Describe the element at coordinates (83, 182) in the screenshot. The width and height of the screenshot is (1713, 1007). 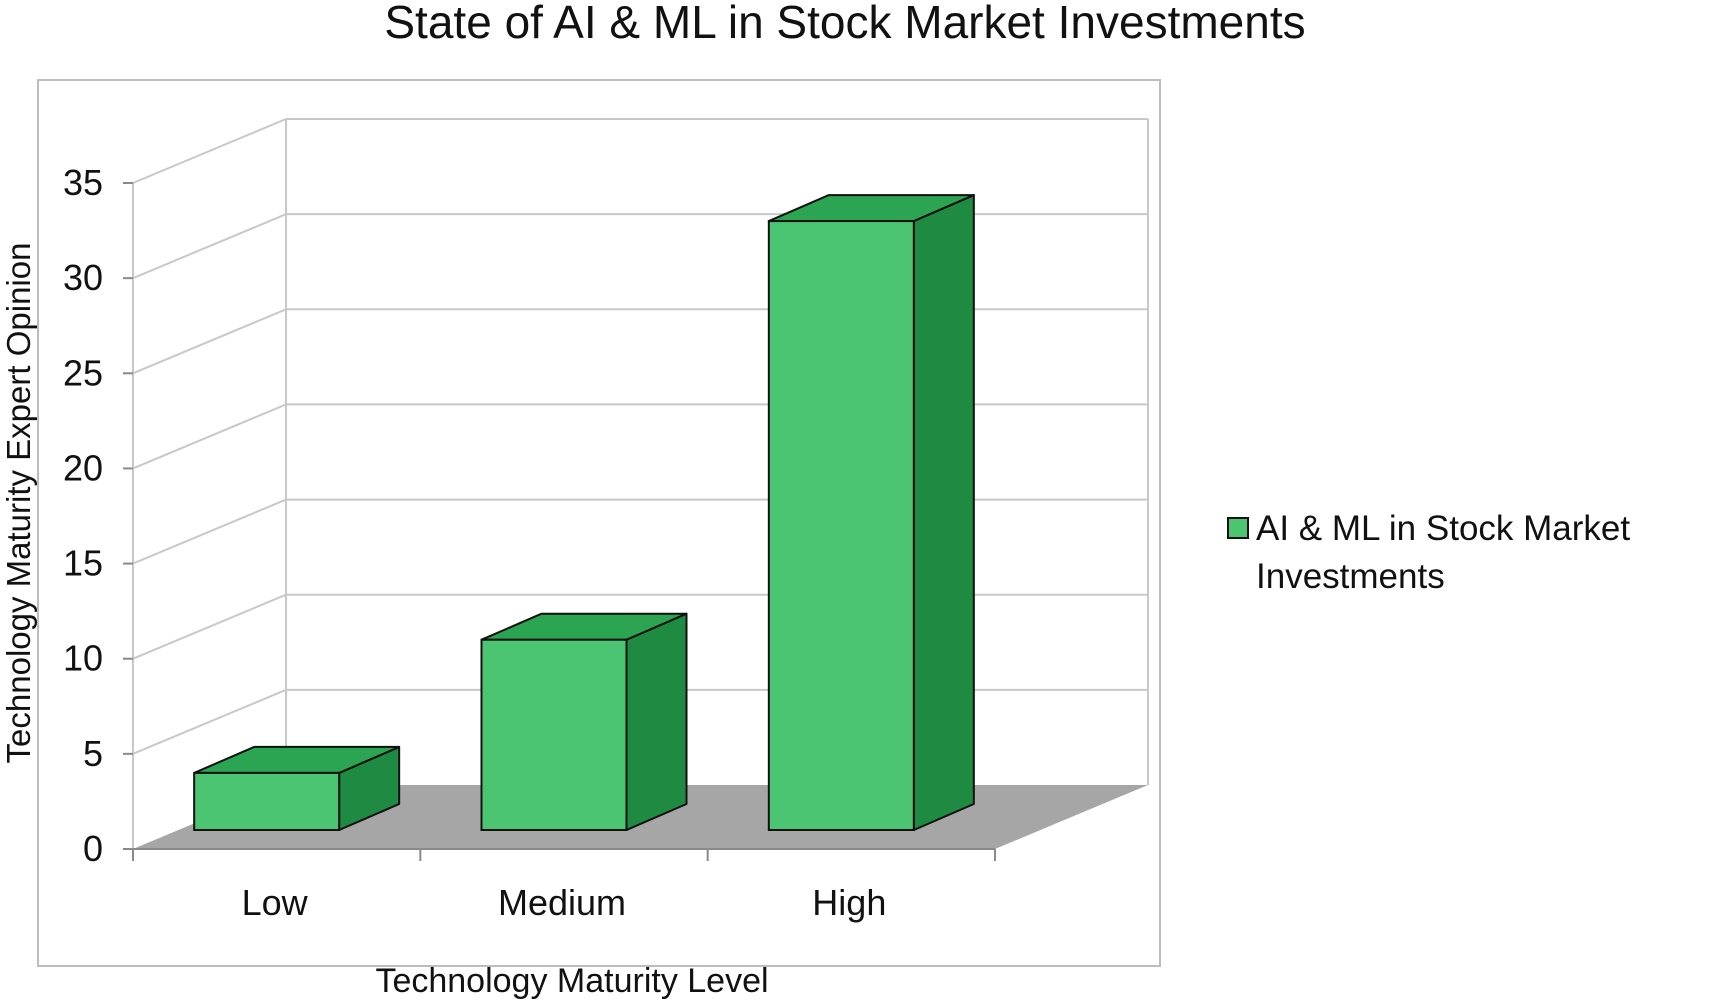
I see `y-tick-label: 35` at that location.